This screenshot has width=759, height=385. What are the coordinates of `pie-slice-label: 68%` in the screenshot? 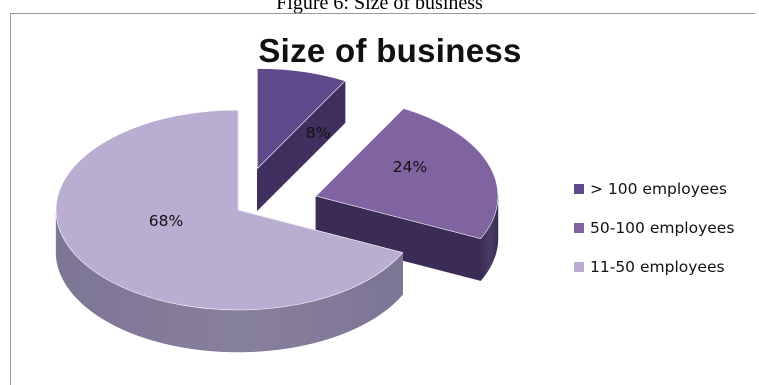 It's located at (166, 221).